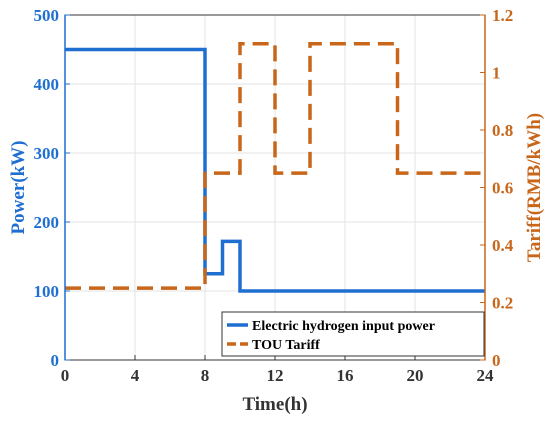 The image size is (550, 421). I want to click on y-left-tick-label: 300, so click(47, 153).